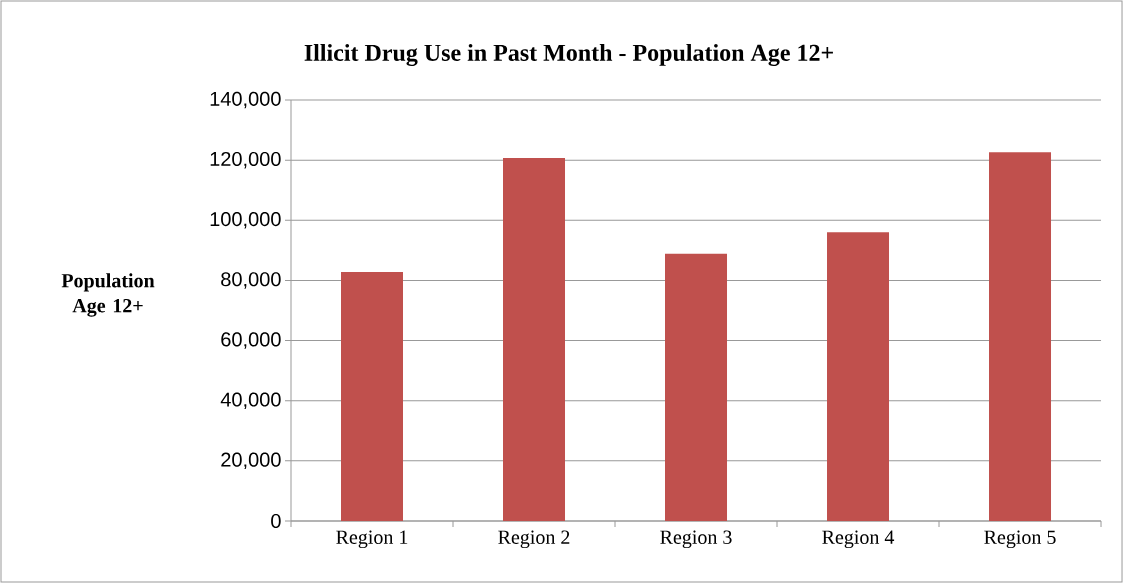 The height and width of the screenshot is (583, 1123). I want to click on x-tick-label: Region 4, so click(858, 539).